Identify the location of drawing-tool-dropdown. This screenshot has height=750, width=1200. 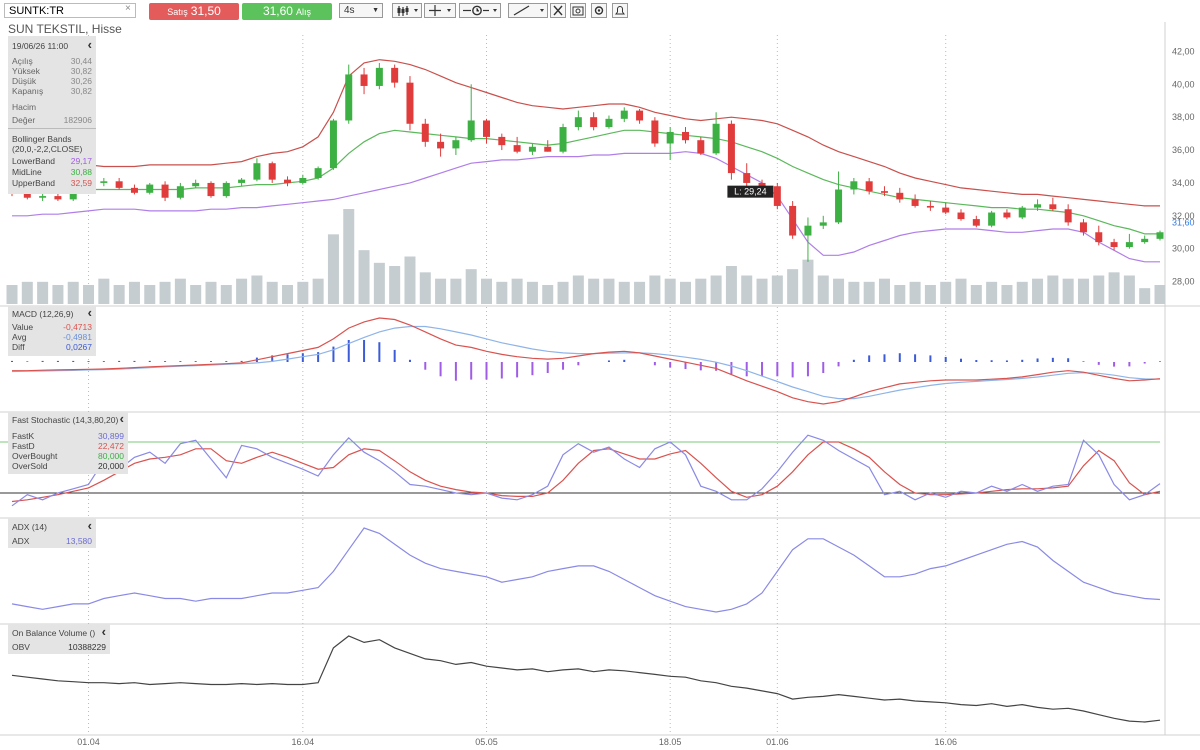
(528, 10).